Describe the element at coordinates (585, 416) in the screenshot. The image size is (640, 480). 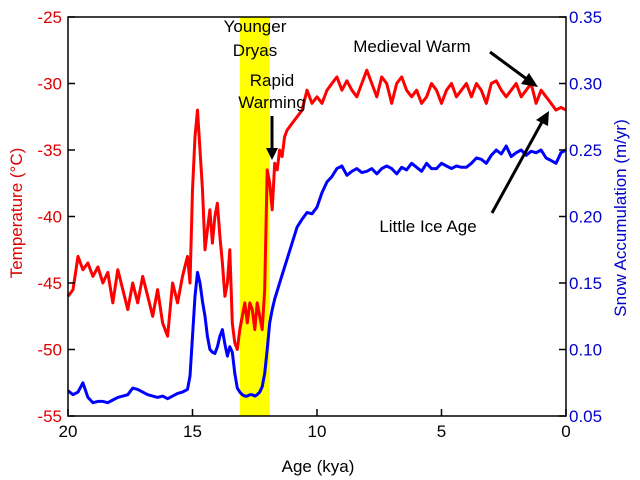
I see `y-right-tick-label: 0.05` at that location.